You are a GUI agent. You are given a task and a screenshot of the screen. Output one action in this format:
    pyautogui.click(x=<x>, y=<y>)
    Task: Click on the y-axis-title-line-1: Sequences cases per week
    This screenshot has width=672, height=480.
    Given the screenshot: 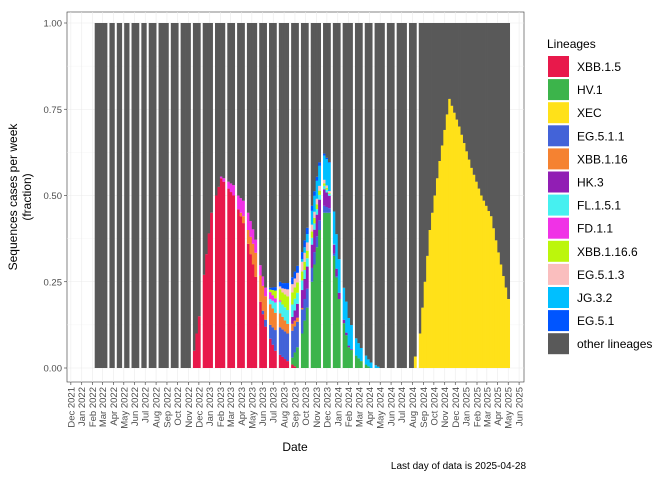 What is the action you would take?
    pyautogui.click(x=13, y=197)
    